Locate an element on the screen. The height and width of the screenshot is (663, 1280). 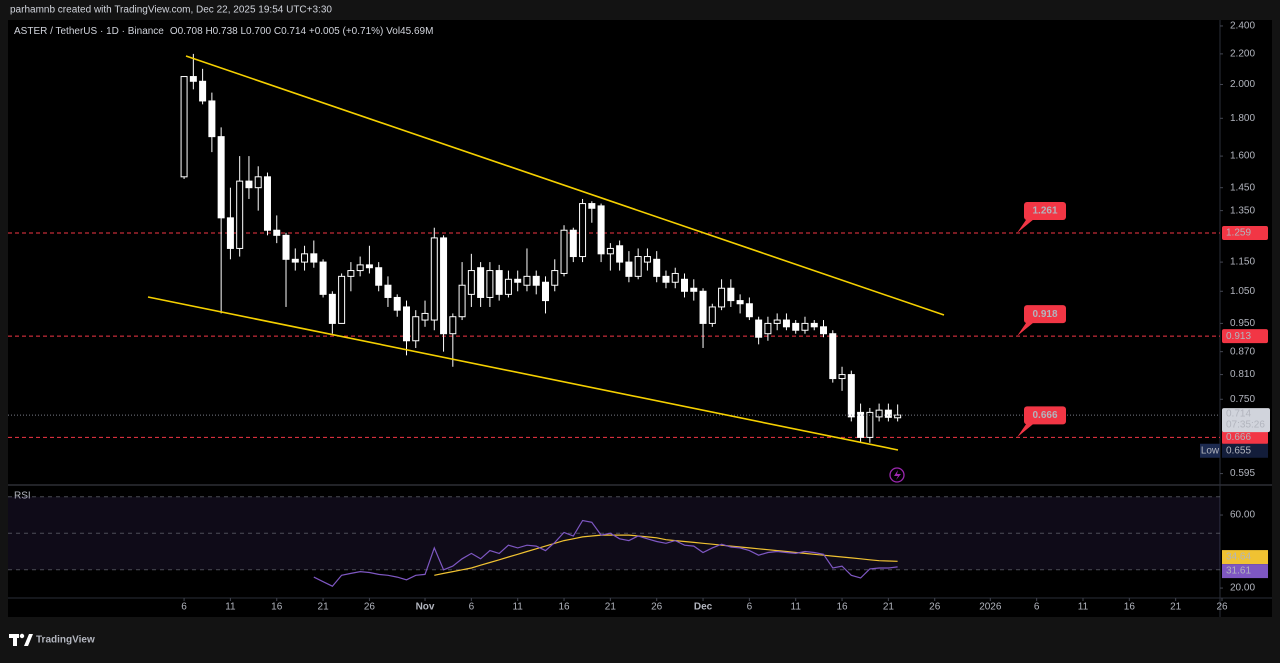
brand-logo: TradingView is located at coordinates (52, 639).